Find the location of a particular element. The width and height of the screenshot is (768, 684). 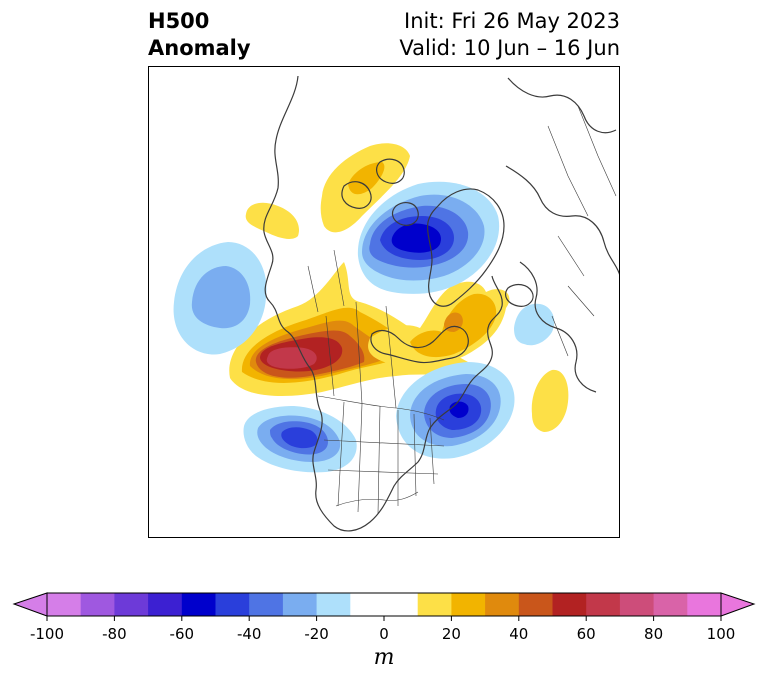

colorbar-tick-label: 40 is located at coordinates (519, 634).